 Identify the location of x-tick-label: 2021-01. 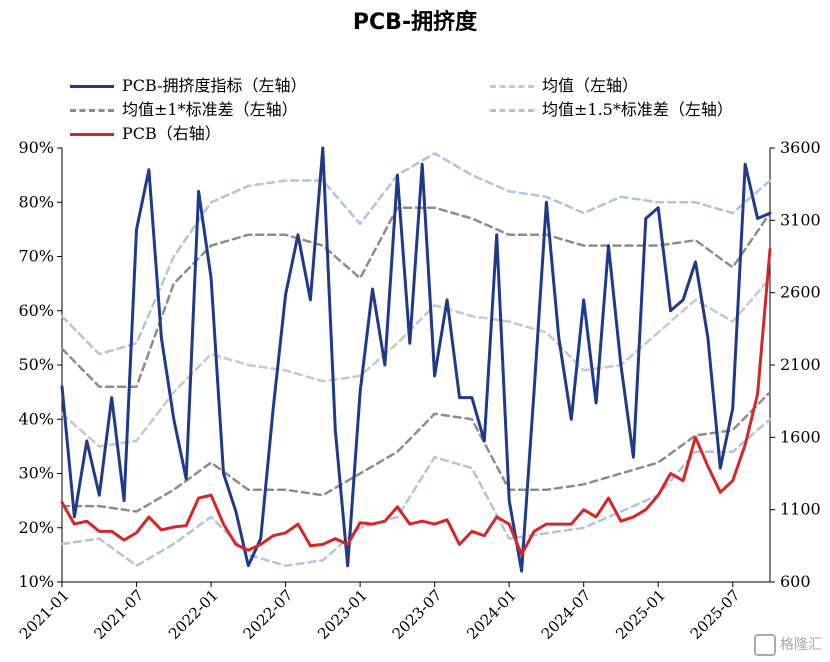
(44, 614).